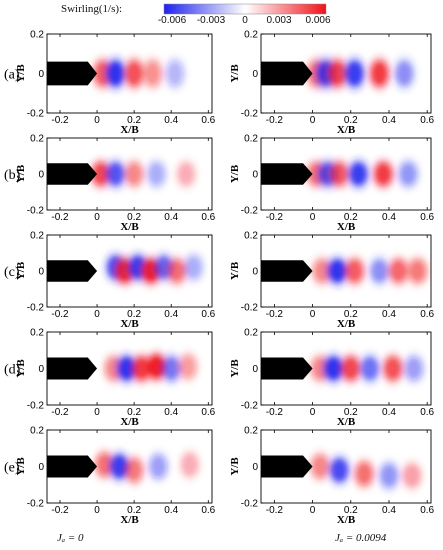  I want to click on colorbar-title: Swirling(1/s):, so click(92, 9).